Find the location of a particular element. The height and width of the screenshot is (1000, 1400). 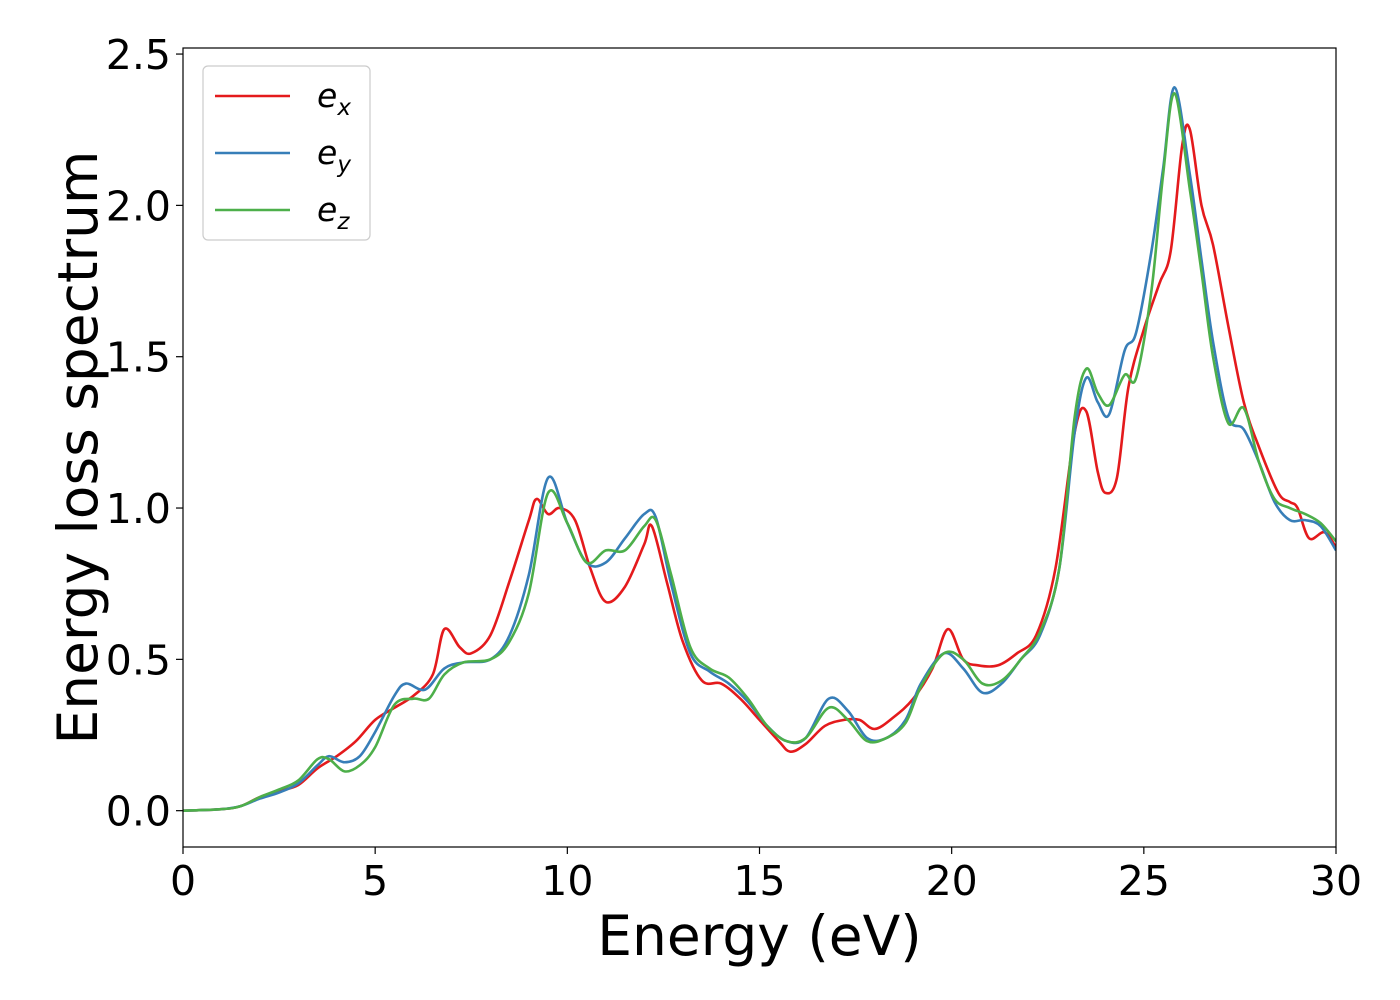

x-tick-label: 15 is located at coordinates (759, 881).